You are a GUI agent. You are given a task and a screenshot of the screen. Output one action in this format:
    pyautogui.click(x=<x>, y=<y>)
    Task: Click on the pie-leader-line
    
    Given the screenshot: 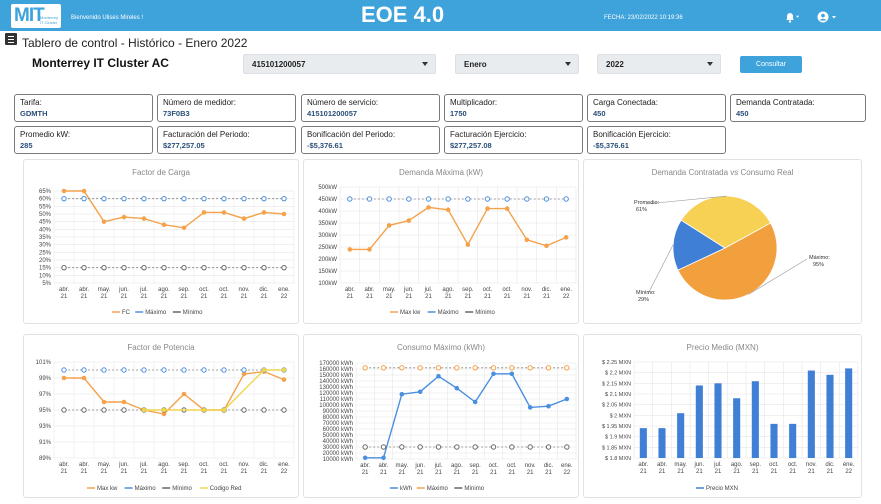 What is the action you would take?
    pyautogui.click(x=660, y=269)
    